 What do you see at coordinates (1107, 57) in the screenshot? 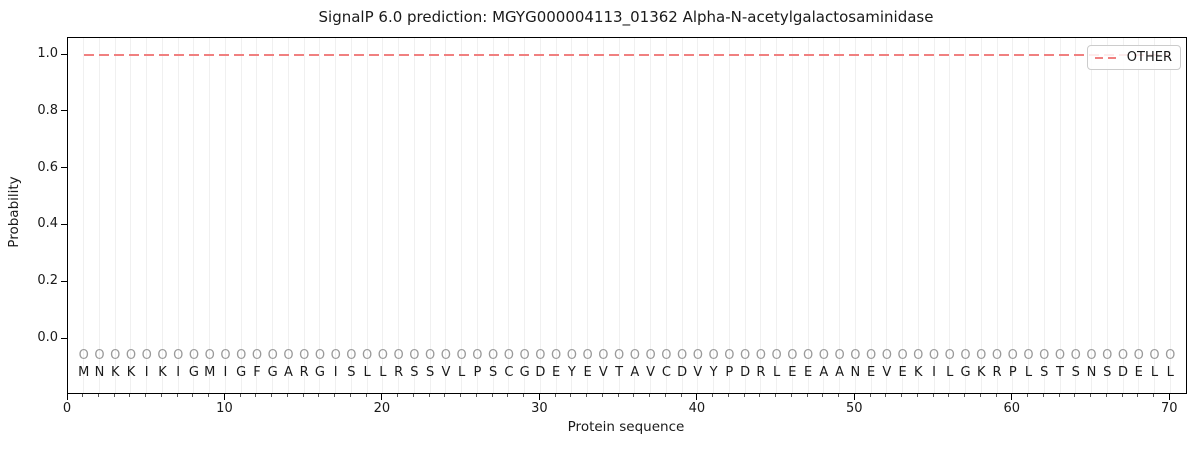
I see `legend-dashed-line-sample` at bounding box center [1107, 57].